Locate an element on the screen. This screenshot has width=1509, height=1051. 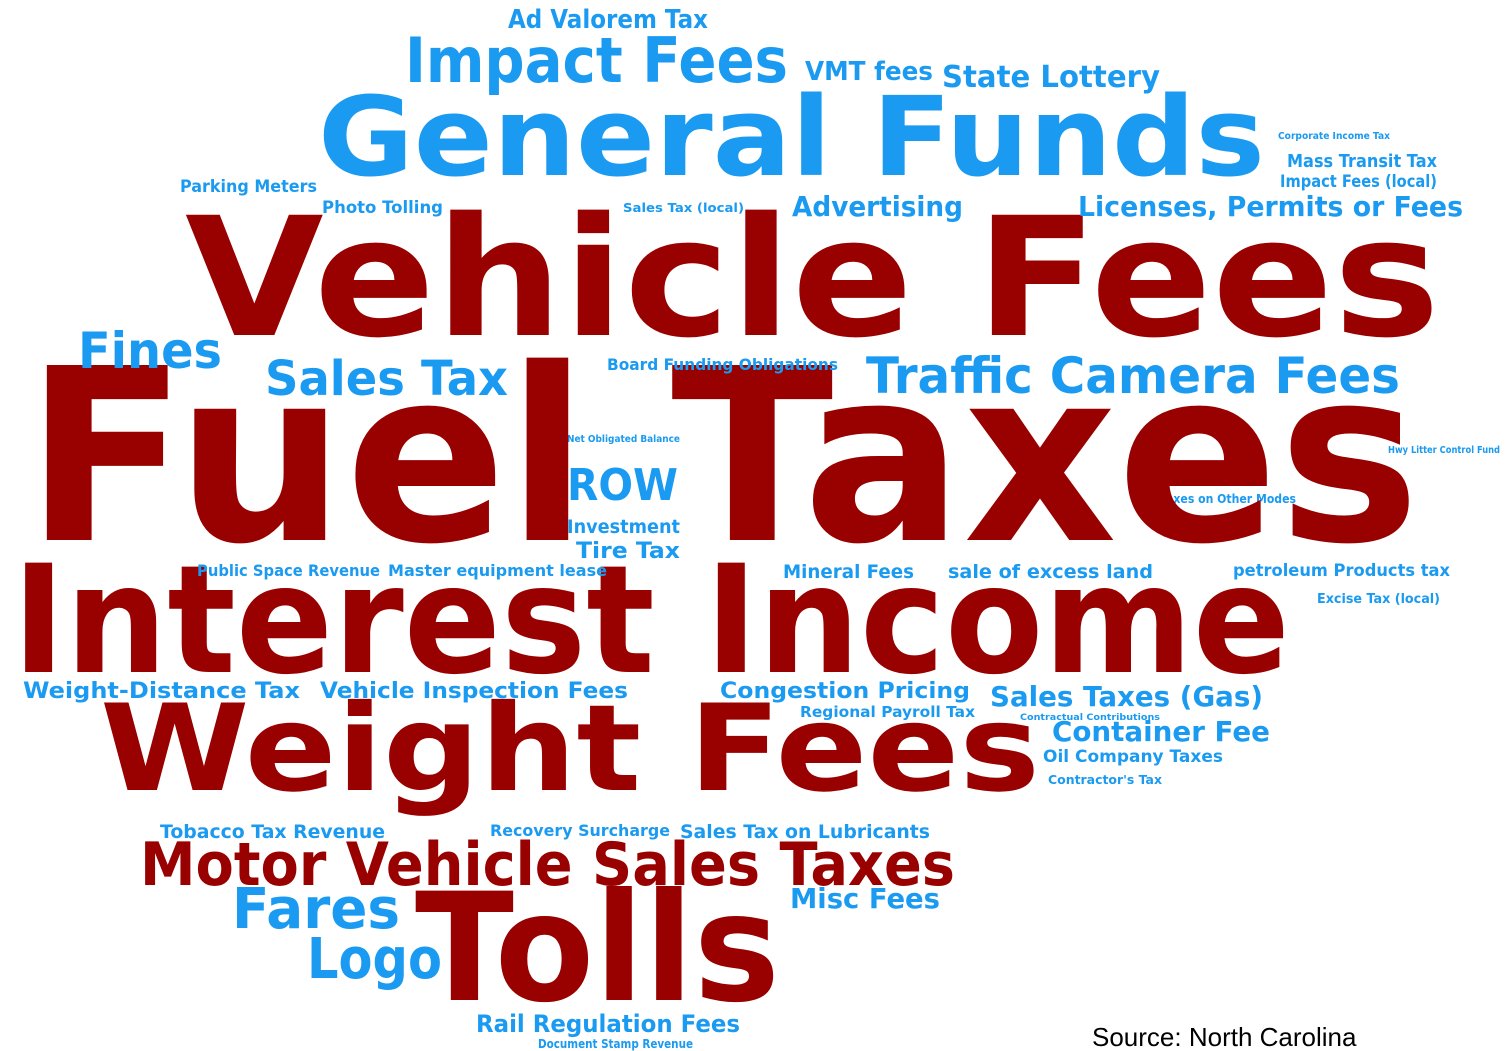
cloud-word: Master equipment lease is located at coordinates (497, 570).